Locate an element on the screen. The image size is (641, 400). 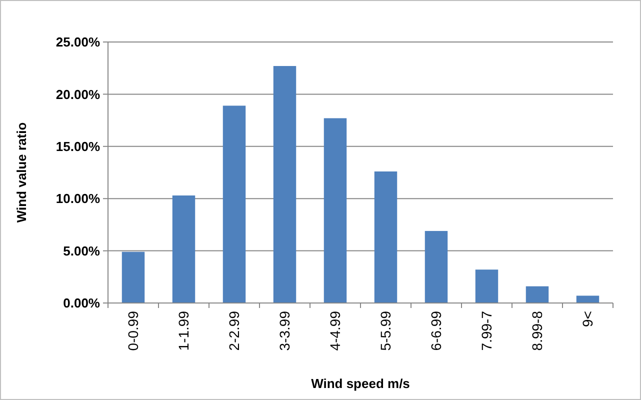
x-tick-label: 5-5.99 is located at coordinates (386, 330).